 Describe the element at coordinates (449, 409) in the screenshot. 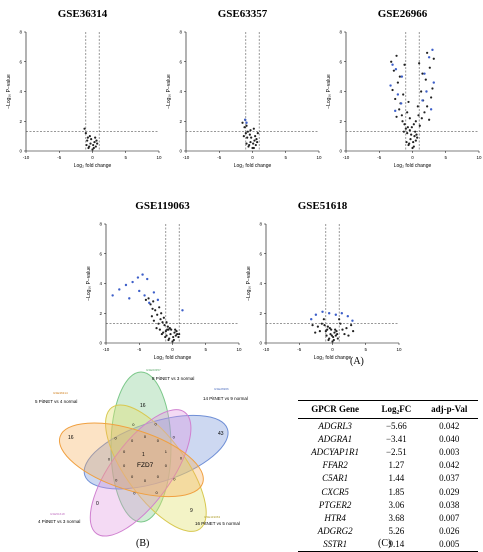

I see `table-header-adjp: adj-p-Val` at that location.